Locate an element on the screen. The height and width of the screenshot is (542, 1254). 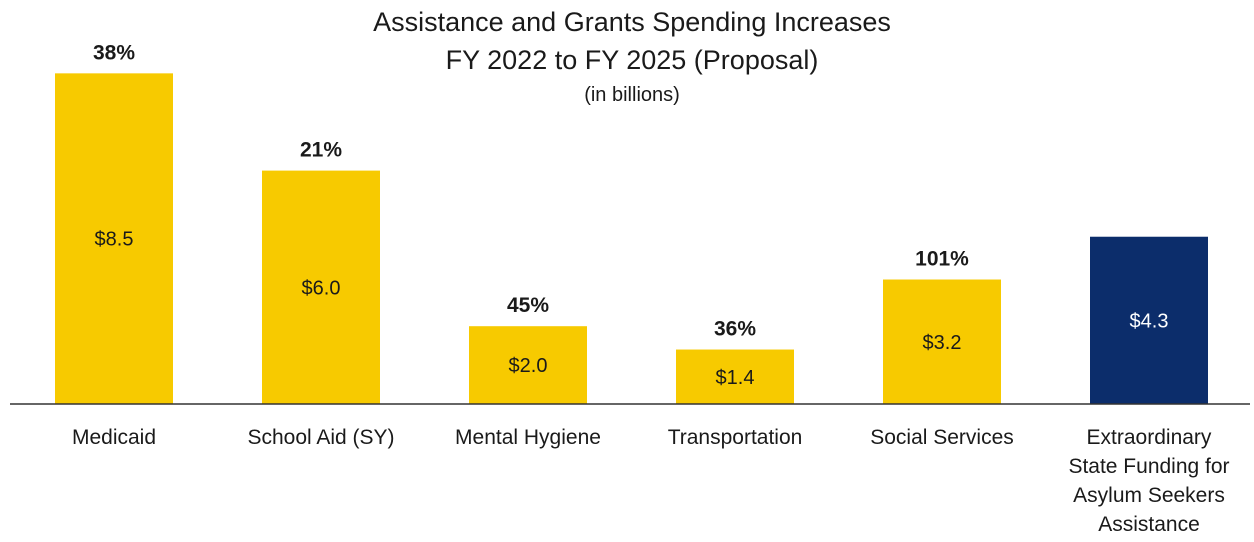
bar-value-label-2: $6.0 is located at coordinates (321, 288).